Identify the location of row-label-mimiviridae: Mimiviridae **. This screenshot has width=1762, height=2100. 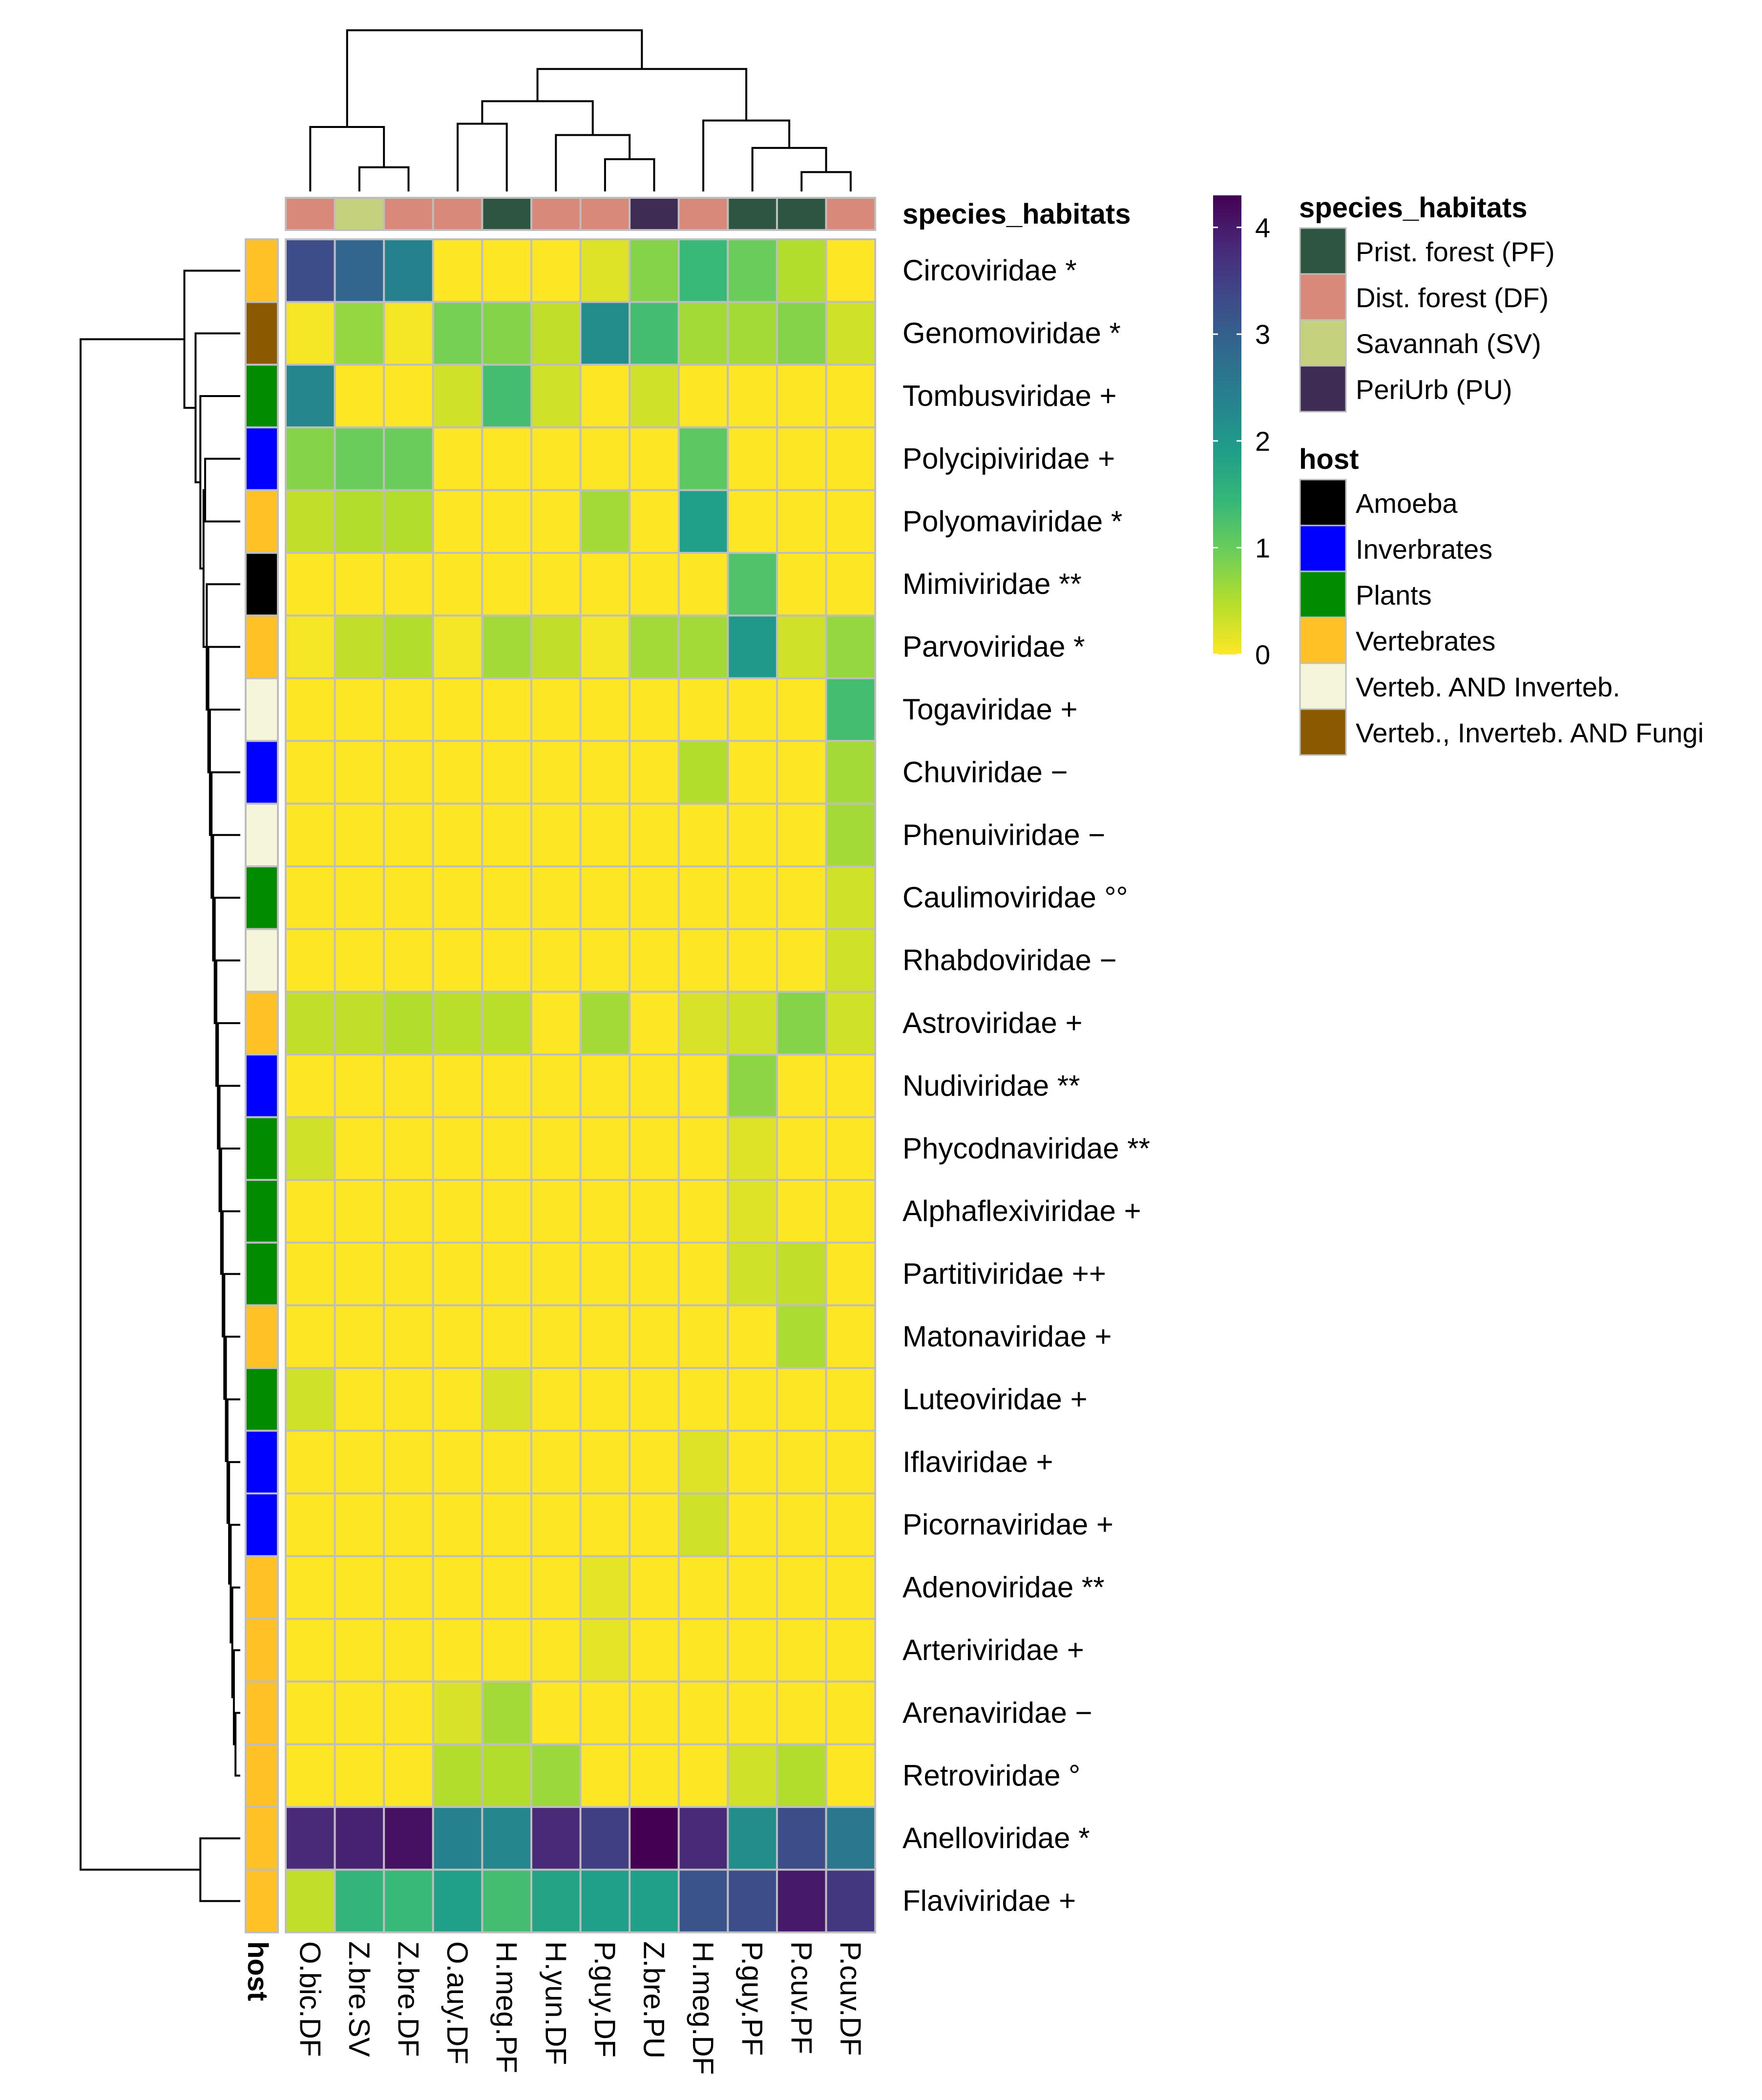
(992, 583).